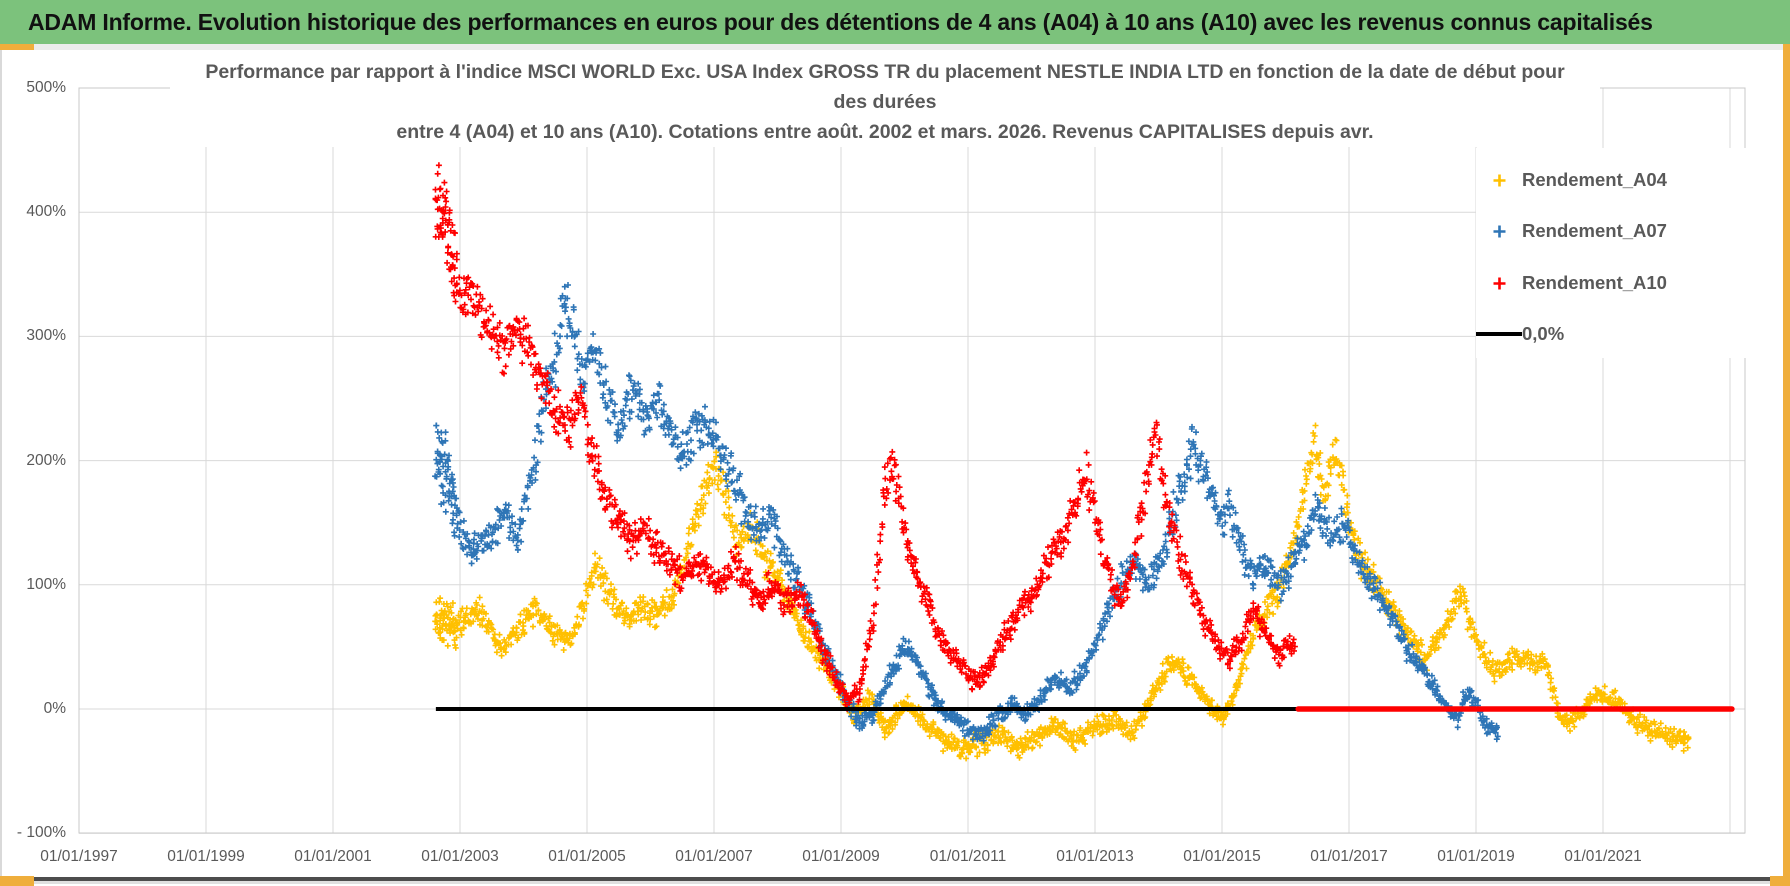  What do you see at coordinates (54, 708) in the screenshot?
I see `y-axis-label: 0%` at bounding box center [54, 708].